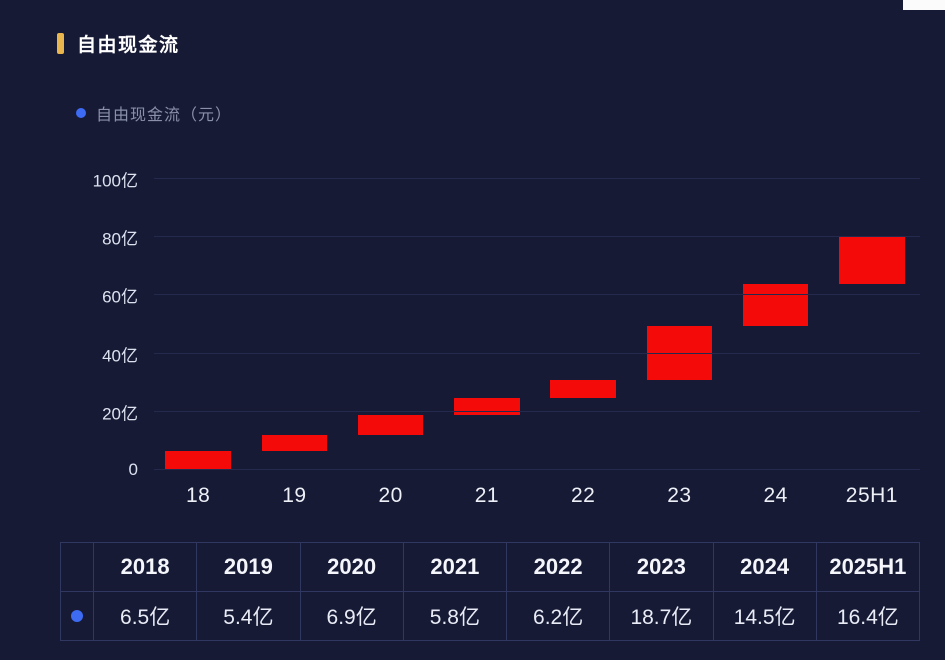 This screenshot has height=660, width=945. I want to click on table-header-cell: 2020, so click(352, 567).